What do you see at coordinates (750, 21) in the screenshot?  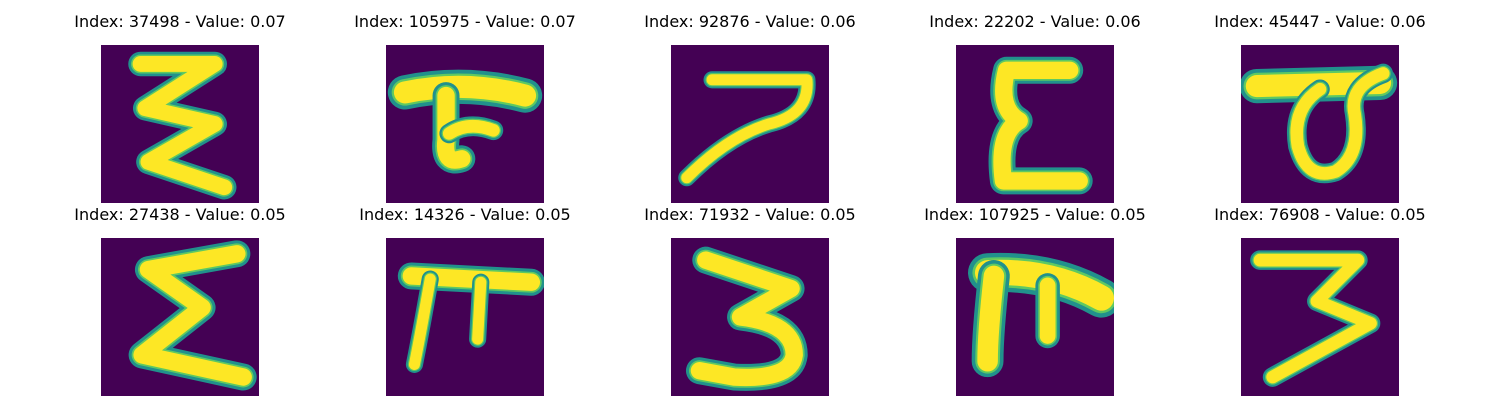 I see `panel-title: Index: 92876 - Value: 0.06` at bounding box center [750, 21].